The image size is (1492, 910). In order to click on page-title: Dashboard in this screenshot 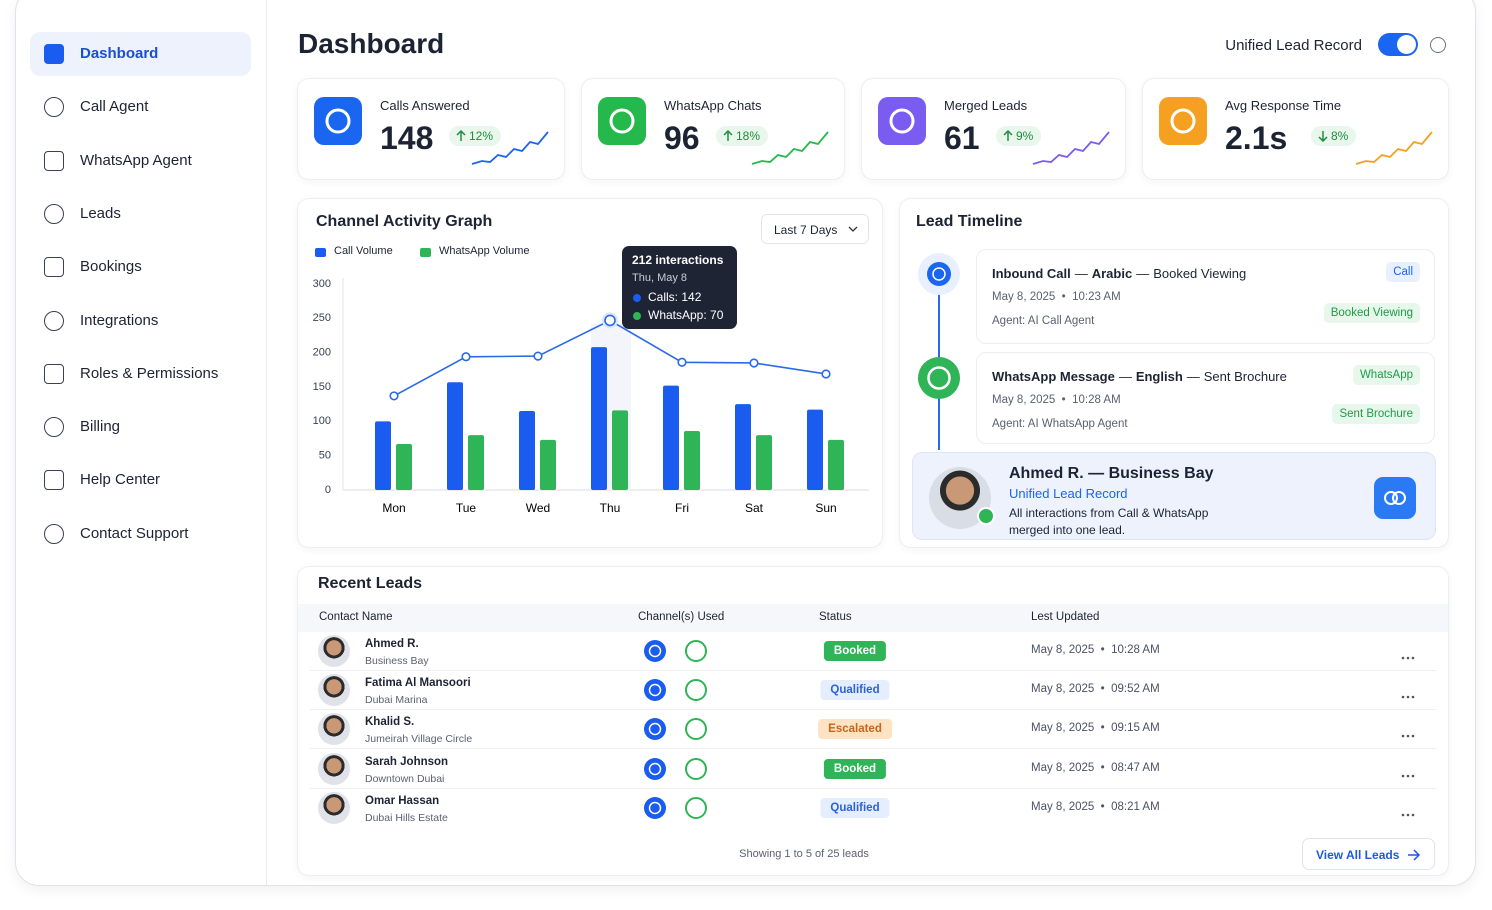, I will do `click(371, 43)`.